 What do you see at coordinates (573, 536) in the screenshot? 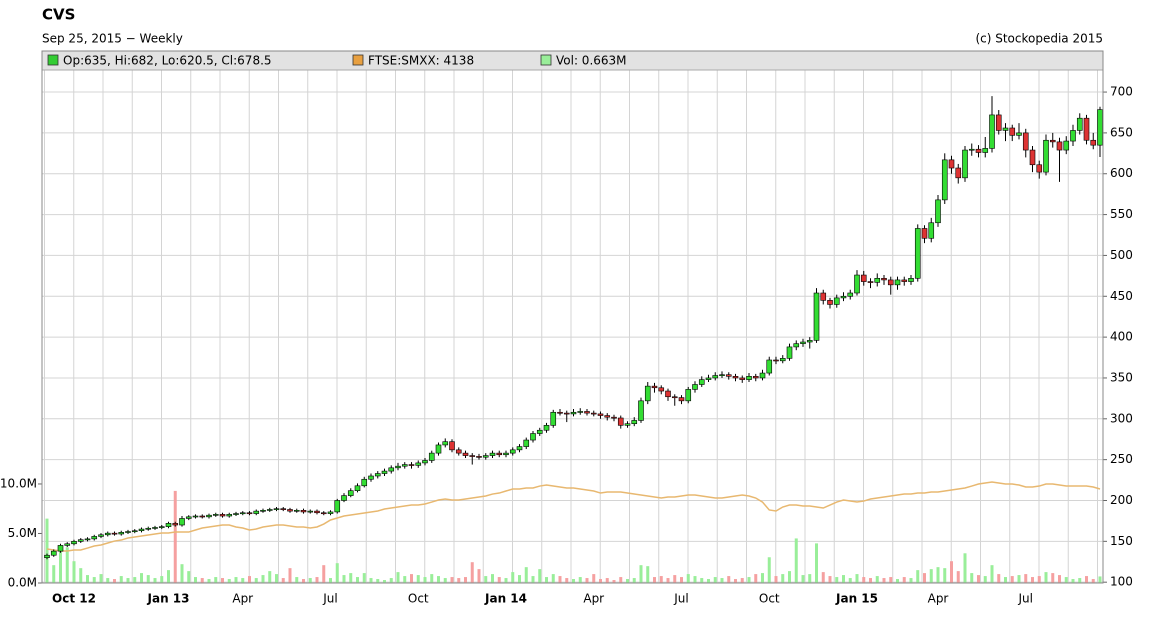
I see `volume-layer` at bounding box center [573, 536].